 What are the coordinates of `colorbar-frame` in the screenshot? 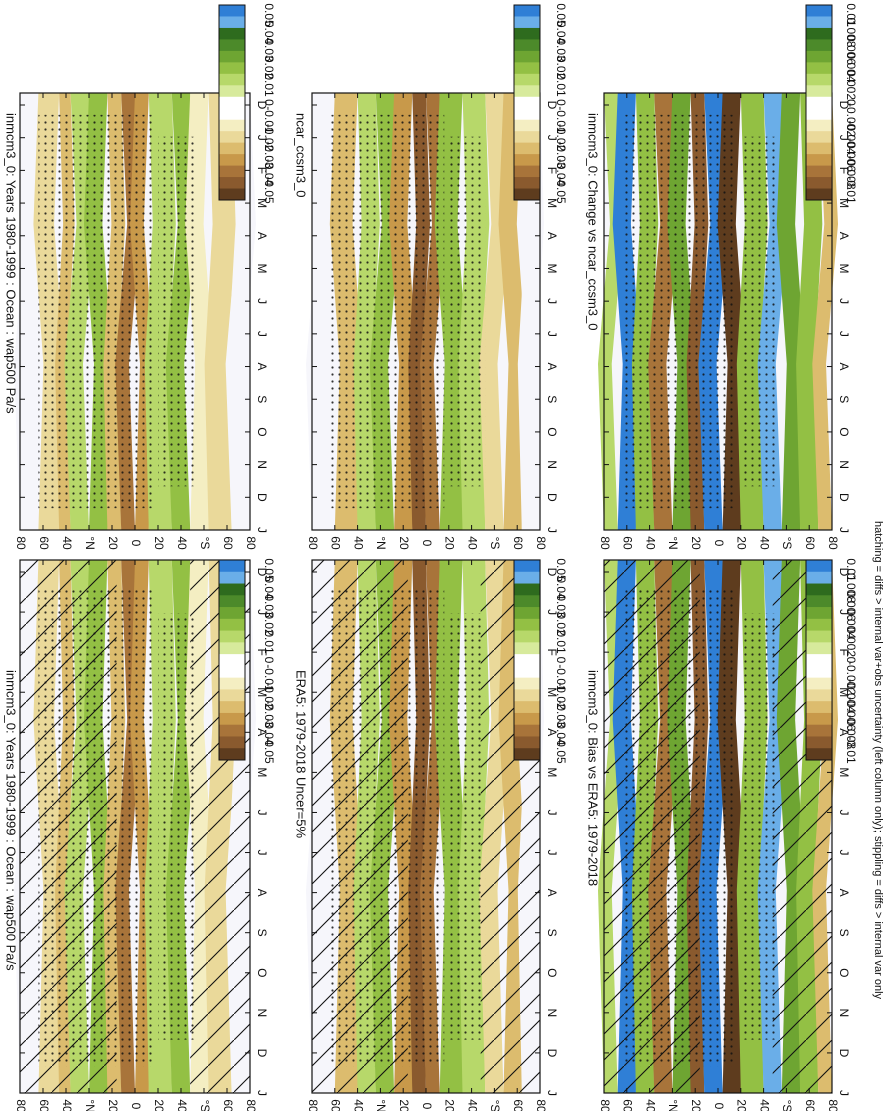 It's located at (232, 660).